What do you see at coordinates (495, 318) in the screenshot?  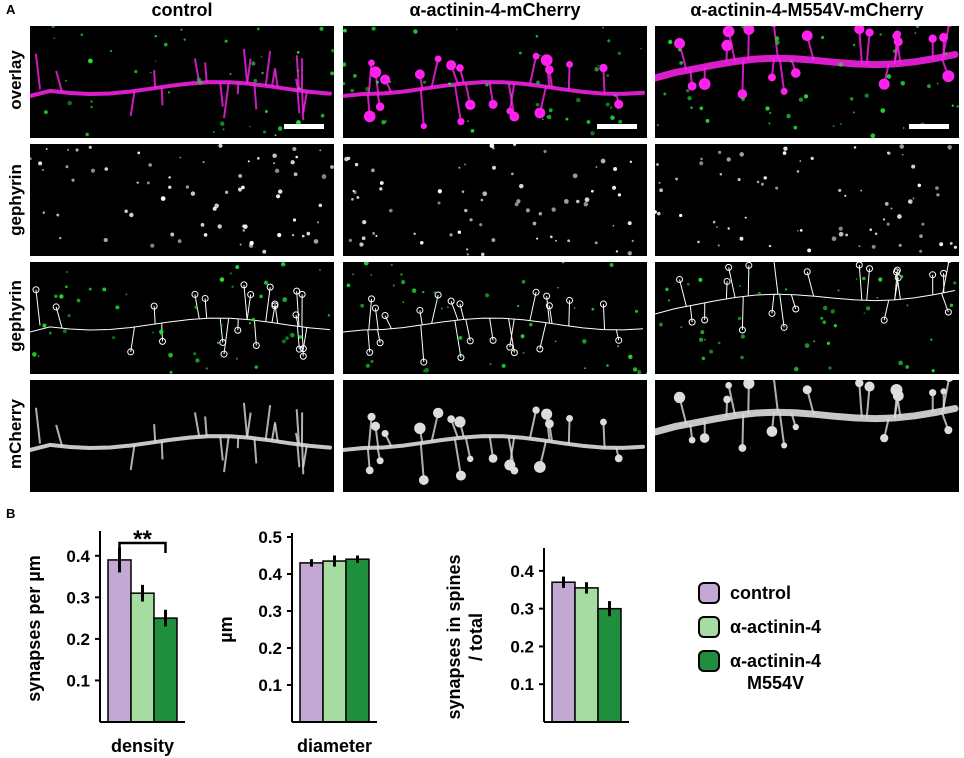 I see `micrograph-gephyrin-outline-actinin4` at bounding box center [495, 318].